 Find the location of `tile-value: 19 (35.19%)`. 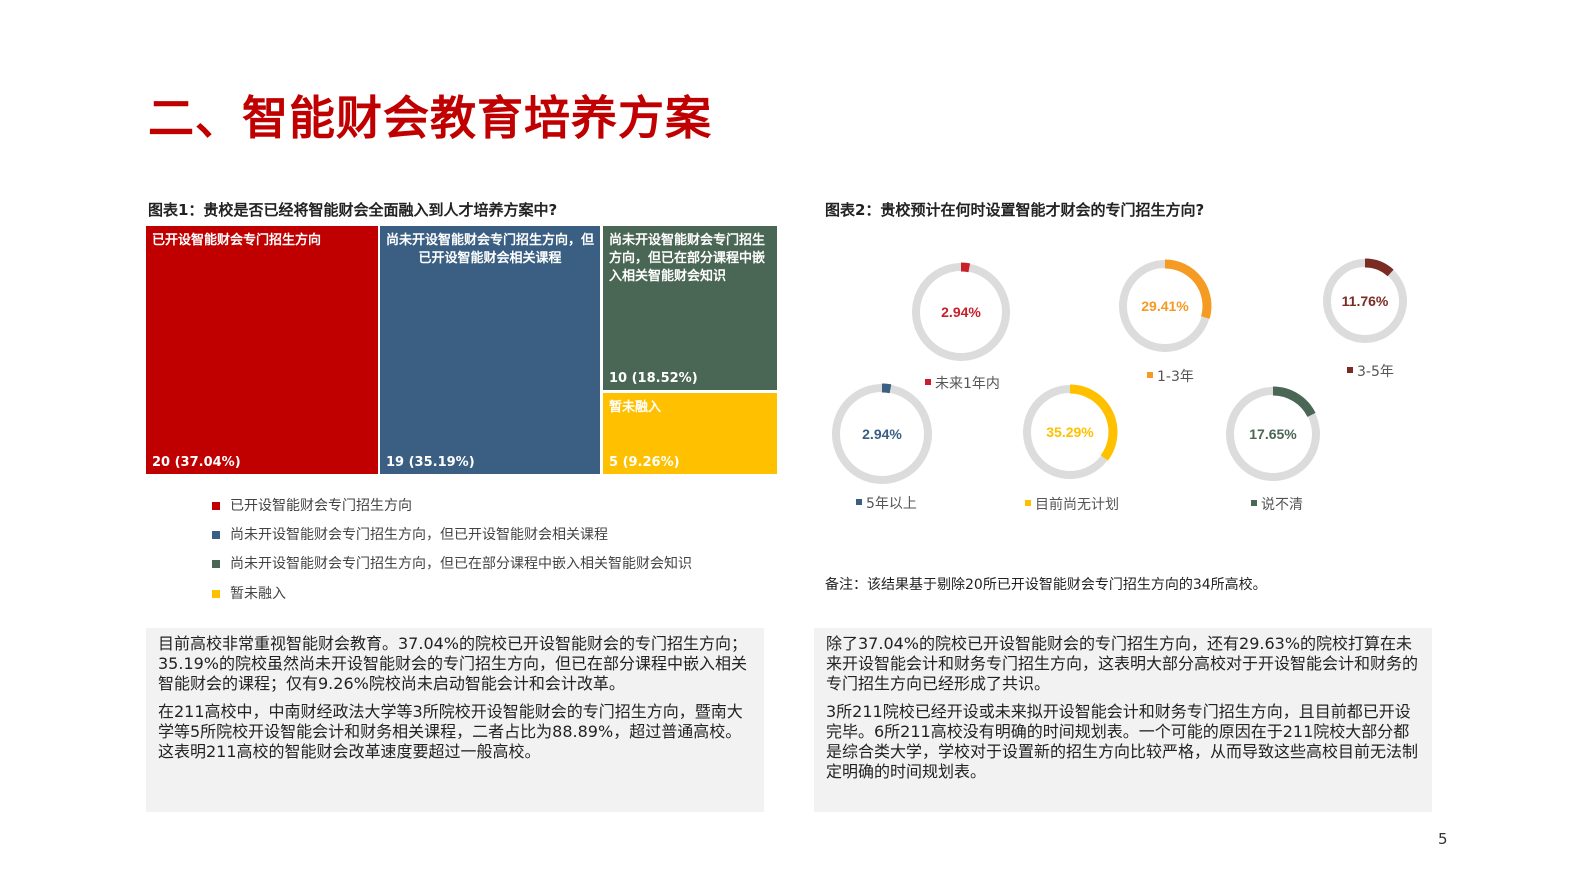

tile-value: 19 (35.19%) is located at coordinates (430, 462).